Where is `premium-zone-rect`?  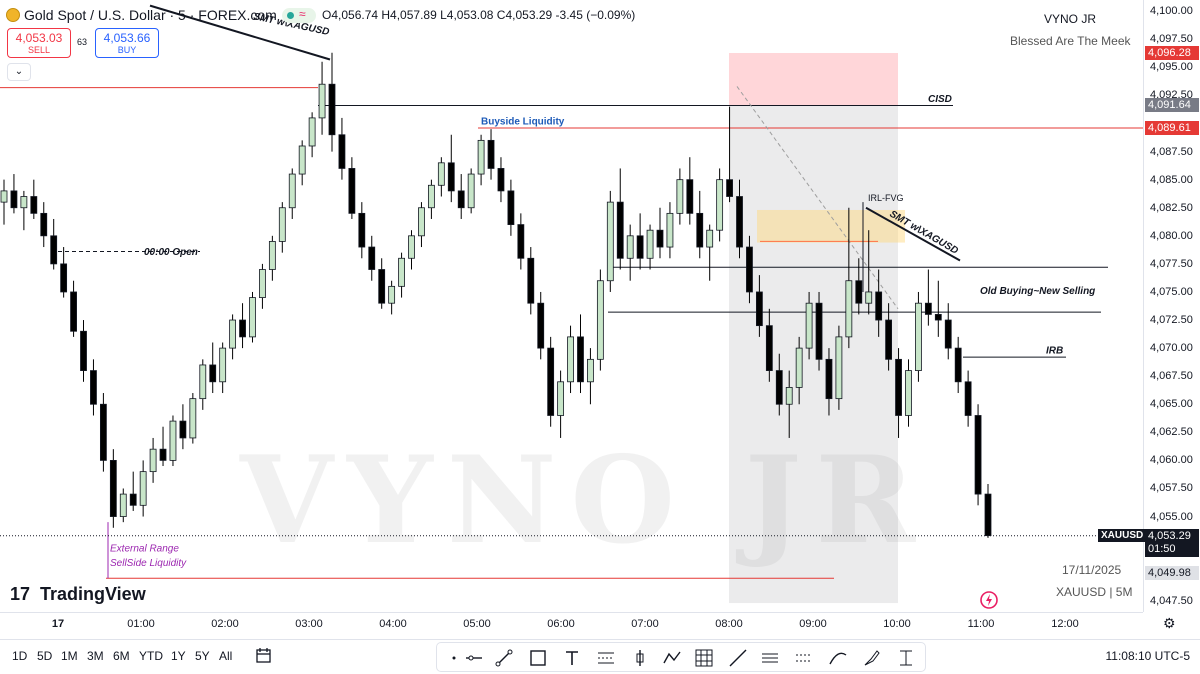 premium-zone-rect is located at coordinates (813, 79).